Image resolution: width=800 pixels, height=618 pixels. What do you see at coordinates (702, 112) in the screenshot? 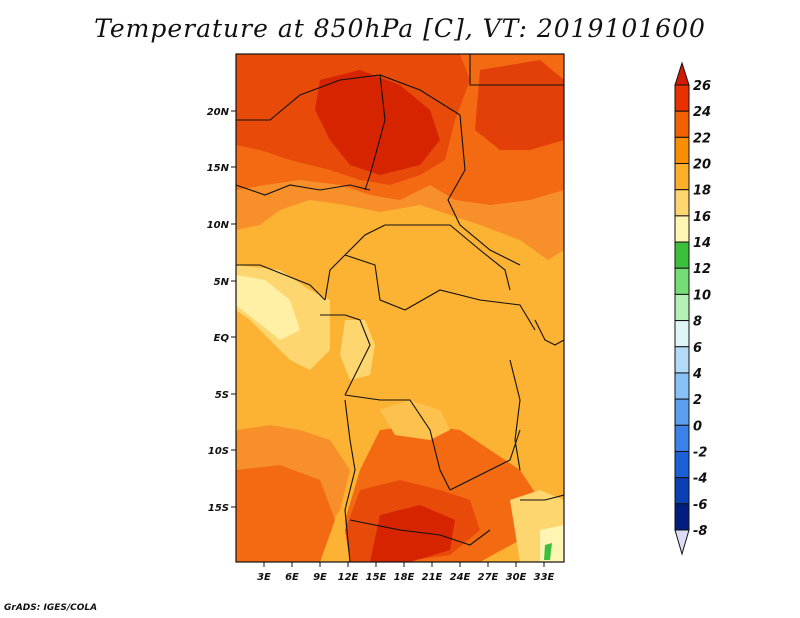
I see `colorbar-label: 24` at bounding box center [702, 112].